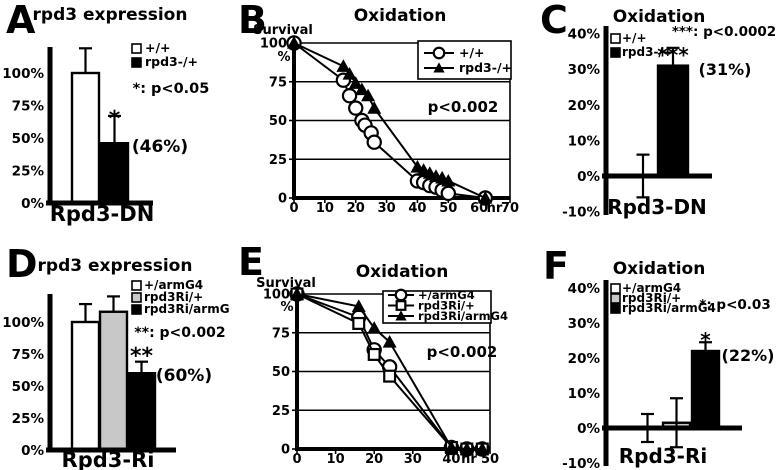  What do you see at coordinates (584, 35) in the screenshot?
I see `y-tick-label: 40%` at bounding box center [584, 35].